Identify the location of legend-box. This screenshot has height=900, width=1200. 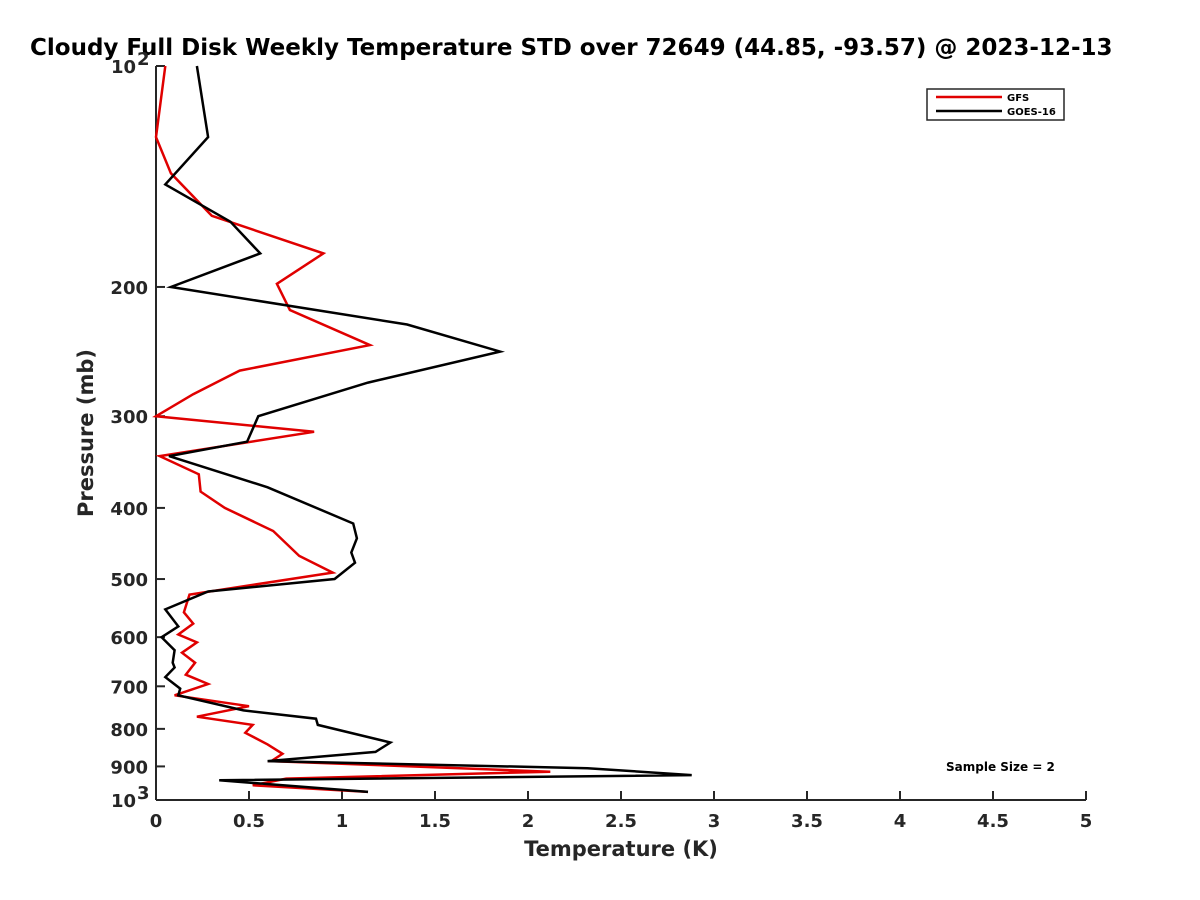
(995, 104).